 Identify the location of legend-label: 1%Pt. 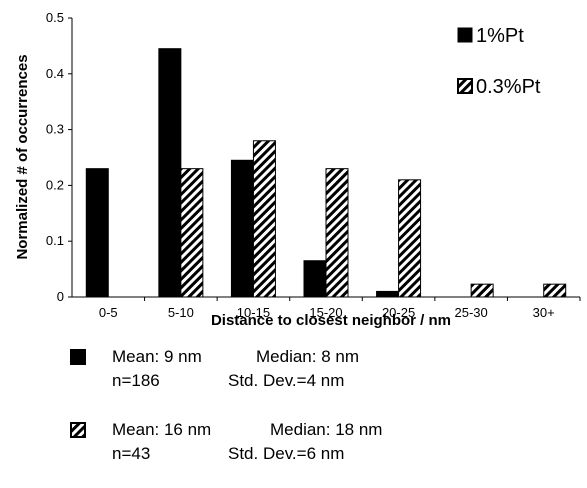
(500, 36).